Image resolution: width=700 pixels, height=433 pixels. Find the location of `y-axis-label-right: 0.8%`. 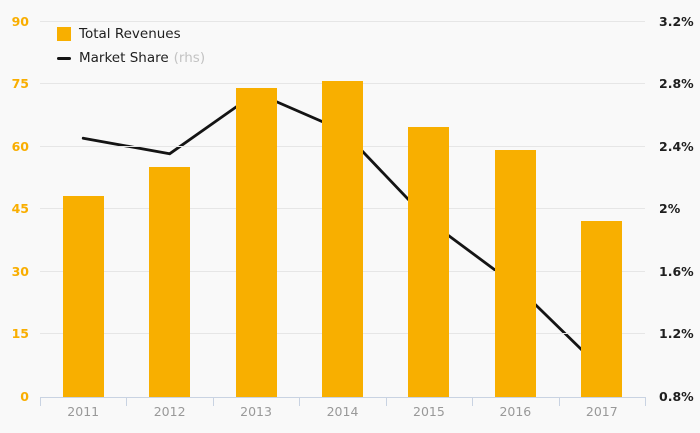

y-axis-label-right: 0.8% is located at coordinates (676, 396).